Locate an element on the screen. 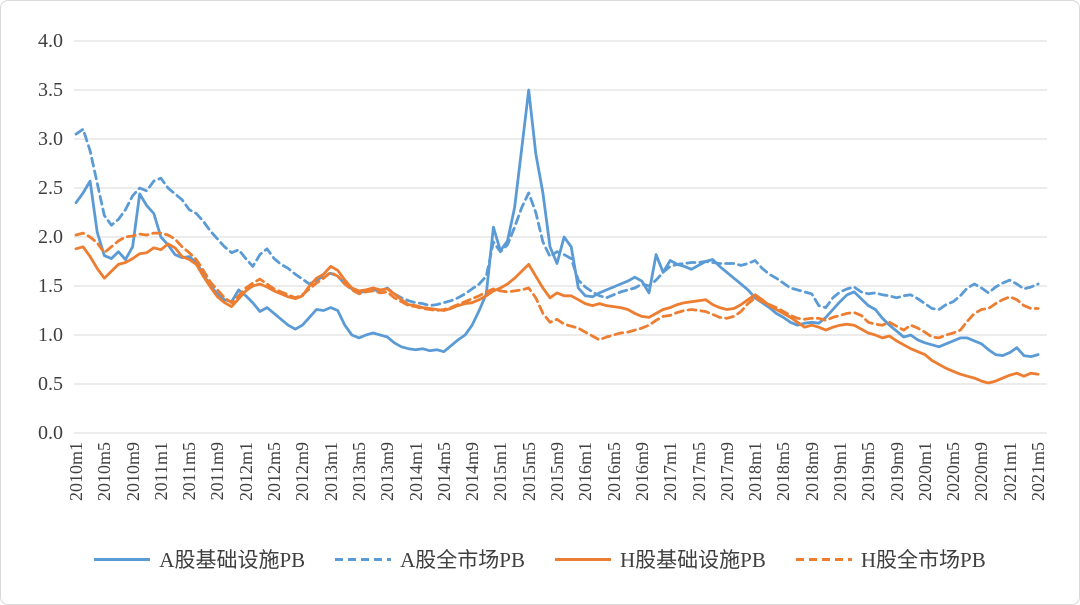 This screenshot has width=1080, height=605. y-tick-label: 4.0 is located at coordinates (50, 41).